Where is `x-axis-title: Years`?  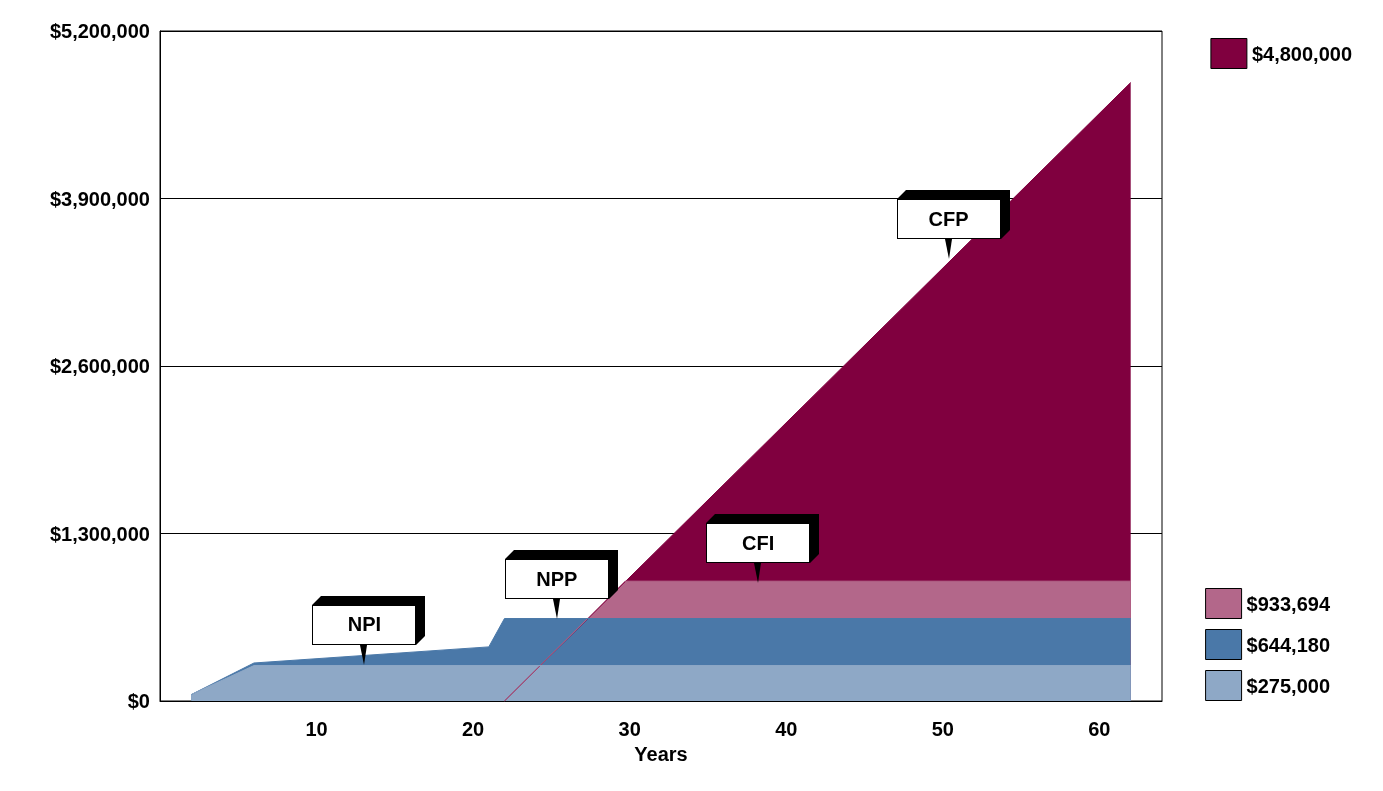
x-axis-title: Years is located at coordinates (661, 753).